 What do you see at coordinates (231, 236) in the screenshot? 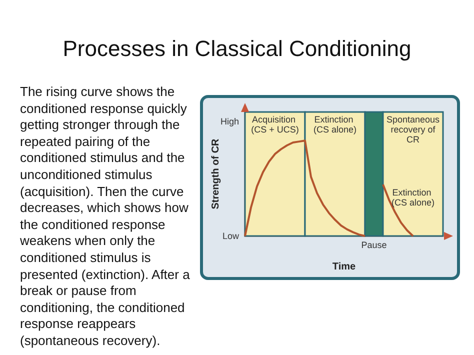
I see `text: Low` at bounding box center [231, 236].